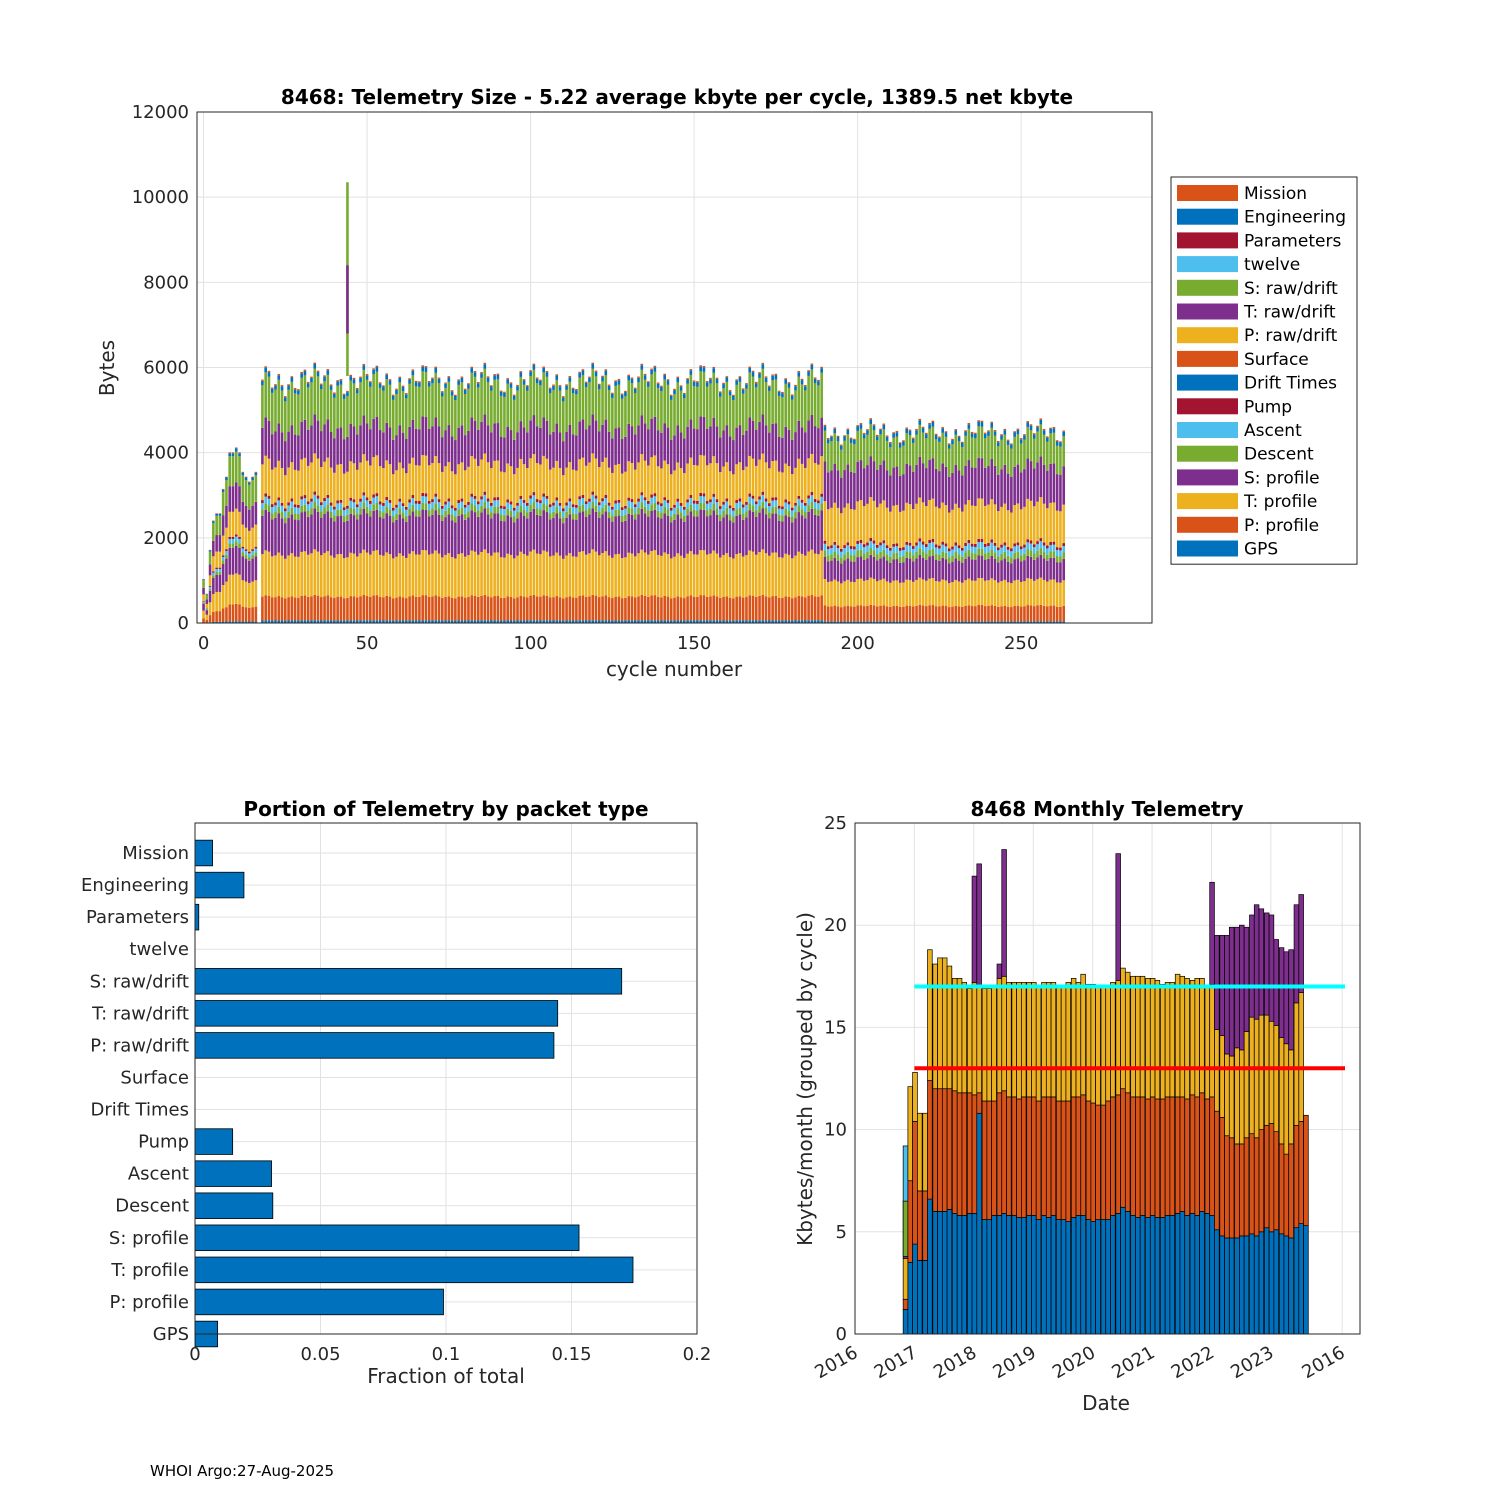 This screenshot has width=1500, height=1500. What do you see at coordinates (408, 981) in the screenshot?
I see `c2-bar` at bounding box center [408, 981].